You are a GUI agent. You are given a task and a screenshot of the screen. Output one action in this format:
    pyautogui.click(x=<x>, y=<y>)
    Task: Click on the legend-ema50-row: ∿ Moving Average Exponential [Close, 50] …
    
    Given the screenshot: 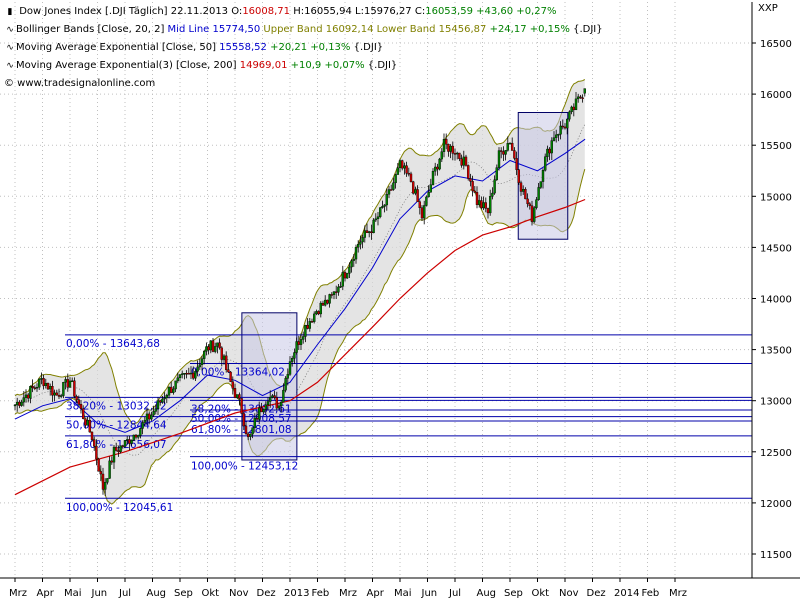 What is the action you would take?
    pyautogui.click(x=303, y=48)
    